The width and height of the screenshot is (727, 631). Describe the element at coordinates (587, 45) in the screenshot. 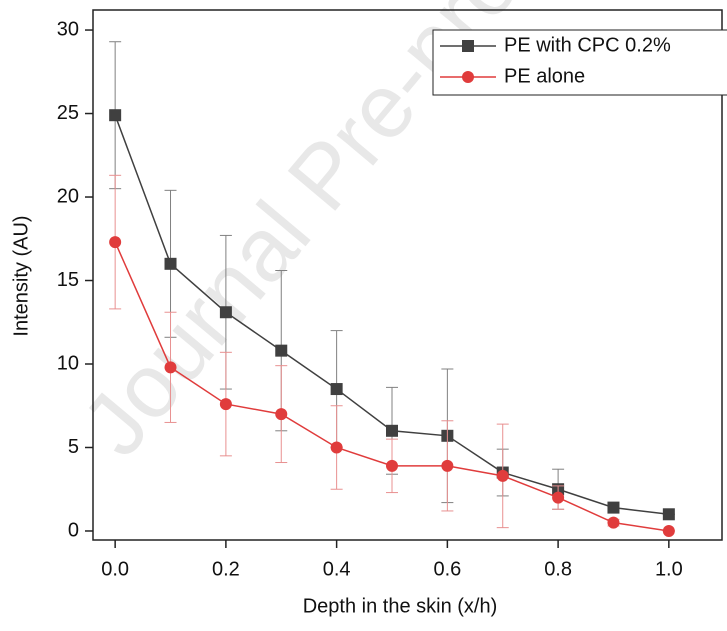

I see `legend-label: PE with CPC 0.2%` at that location.